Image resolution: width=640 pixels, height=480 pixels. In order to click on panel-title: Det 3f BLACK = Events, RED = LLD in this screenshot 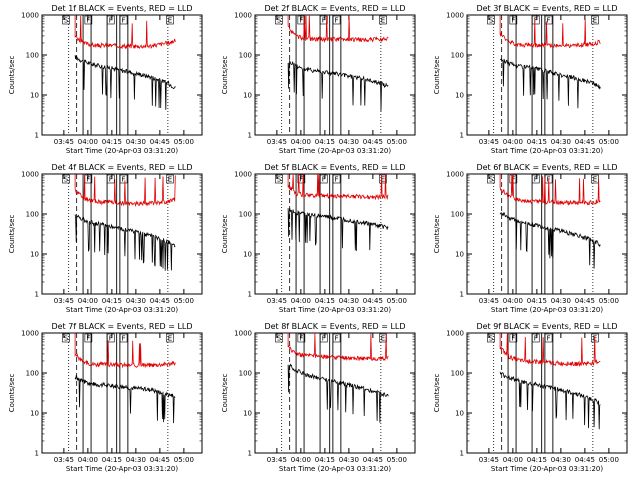, I will do `click(546, 8)`.